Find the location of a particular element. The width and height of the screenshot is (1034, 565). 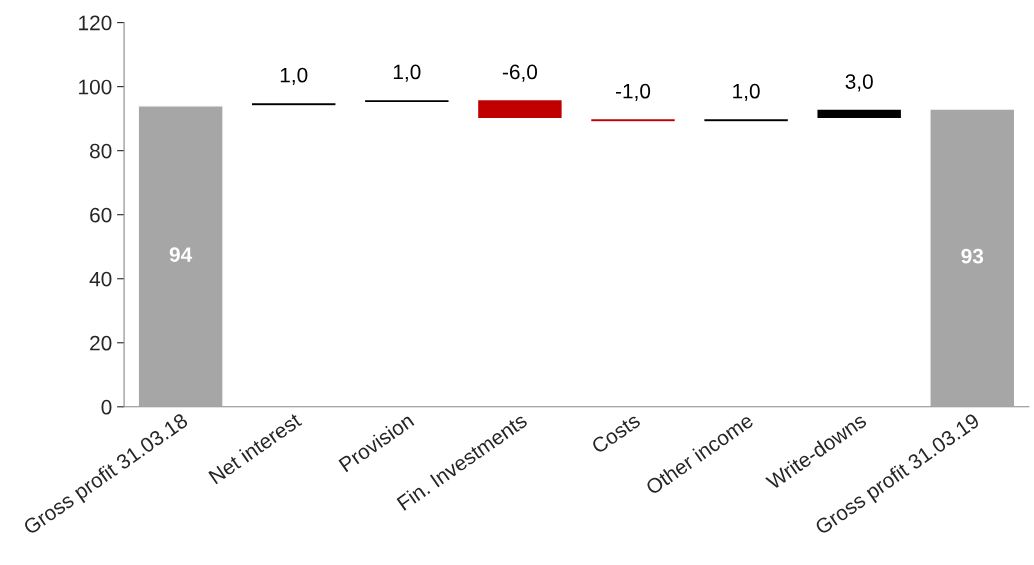

y-tick-label: 0 is located at coordinates (106, 407).